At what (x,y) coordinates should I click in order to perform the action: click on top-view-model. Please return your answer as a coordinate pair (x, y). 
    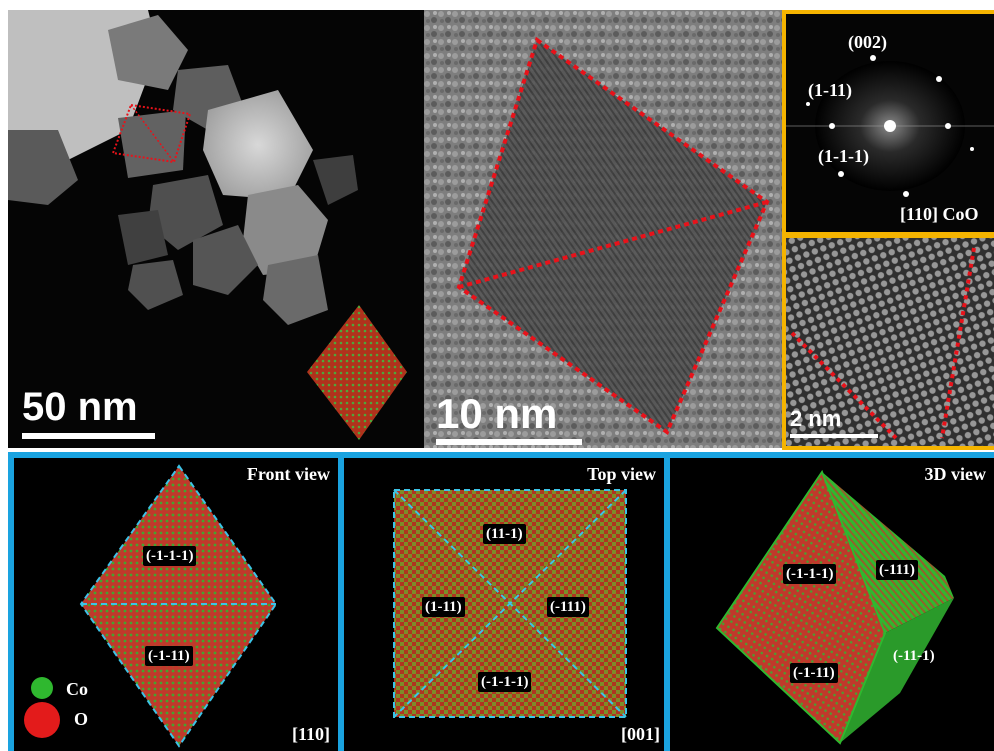
    Looking at the image, I should click on (510, 603).